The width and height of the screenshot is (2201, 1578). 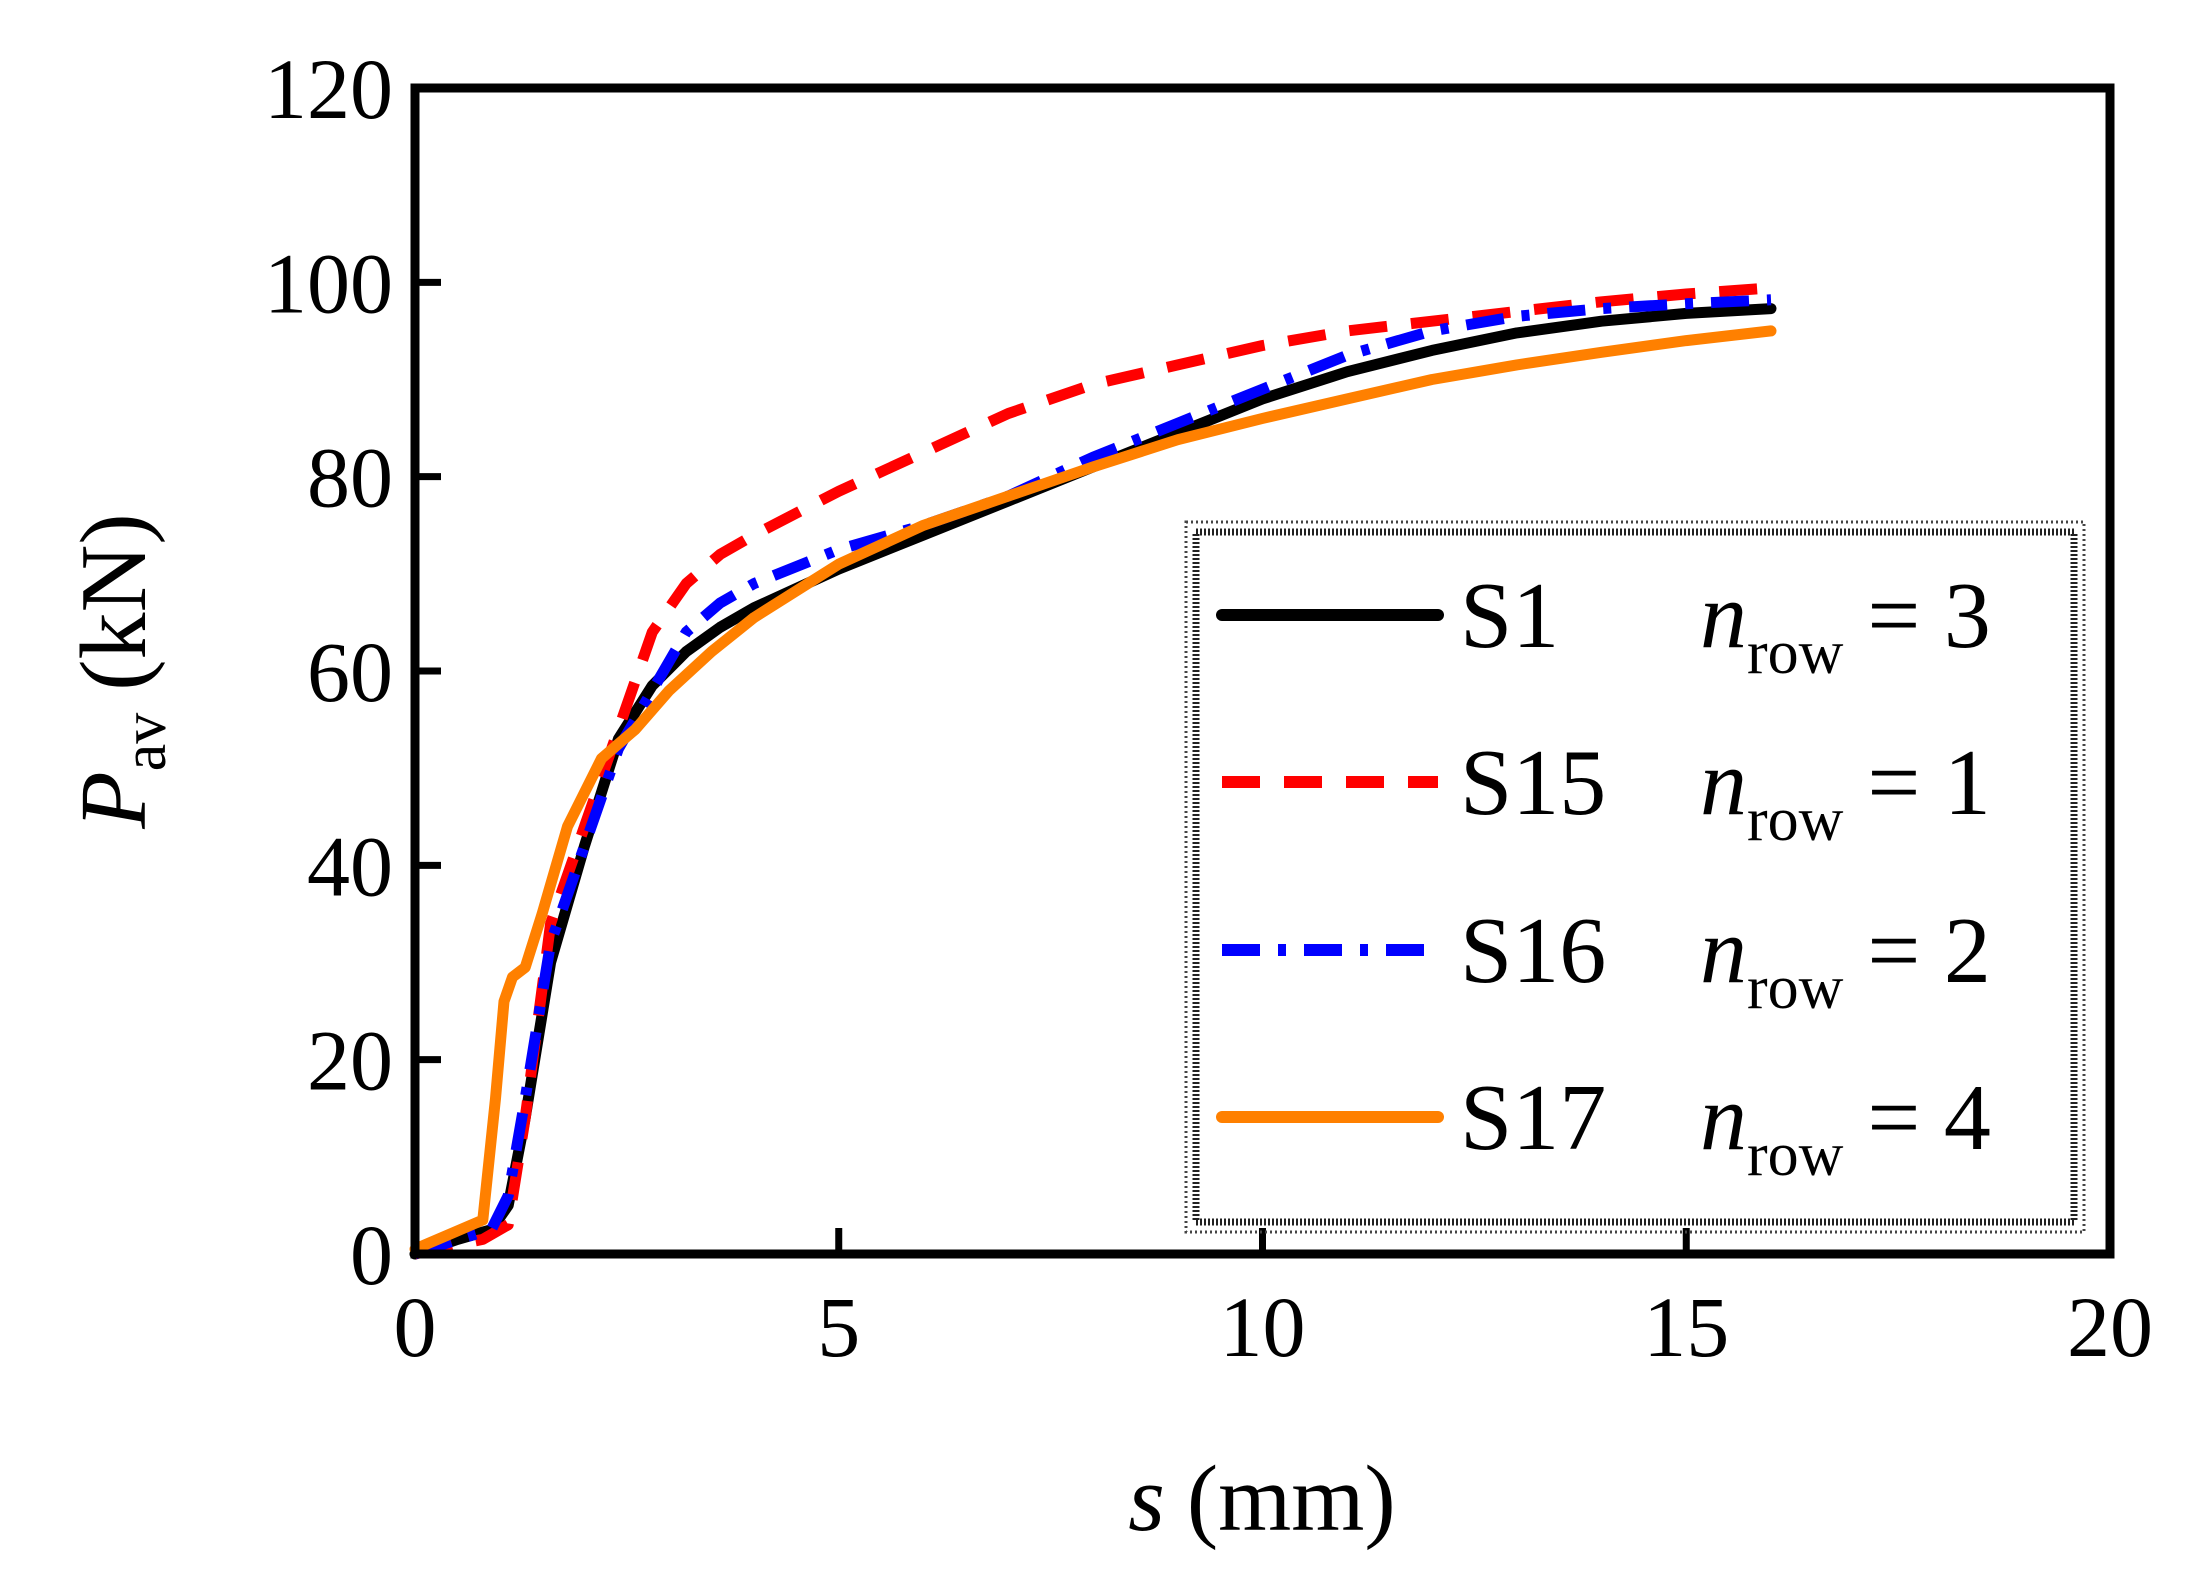 I want to click on y-axis-sub: av, so click(x=145, y=742).